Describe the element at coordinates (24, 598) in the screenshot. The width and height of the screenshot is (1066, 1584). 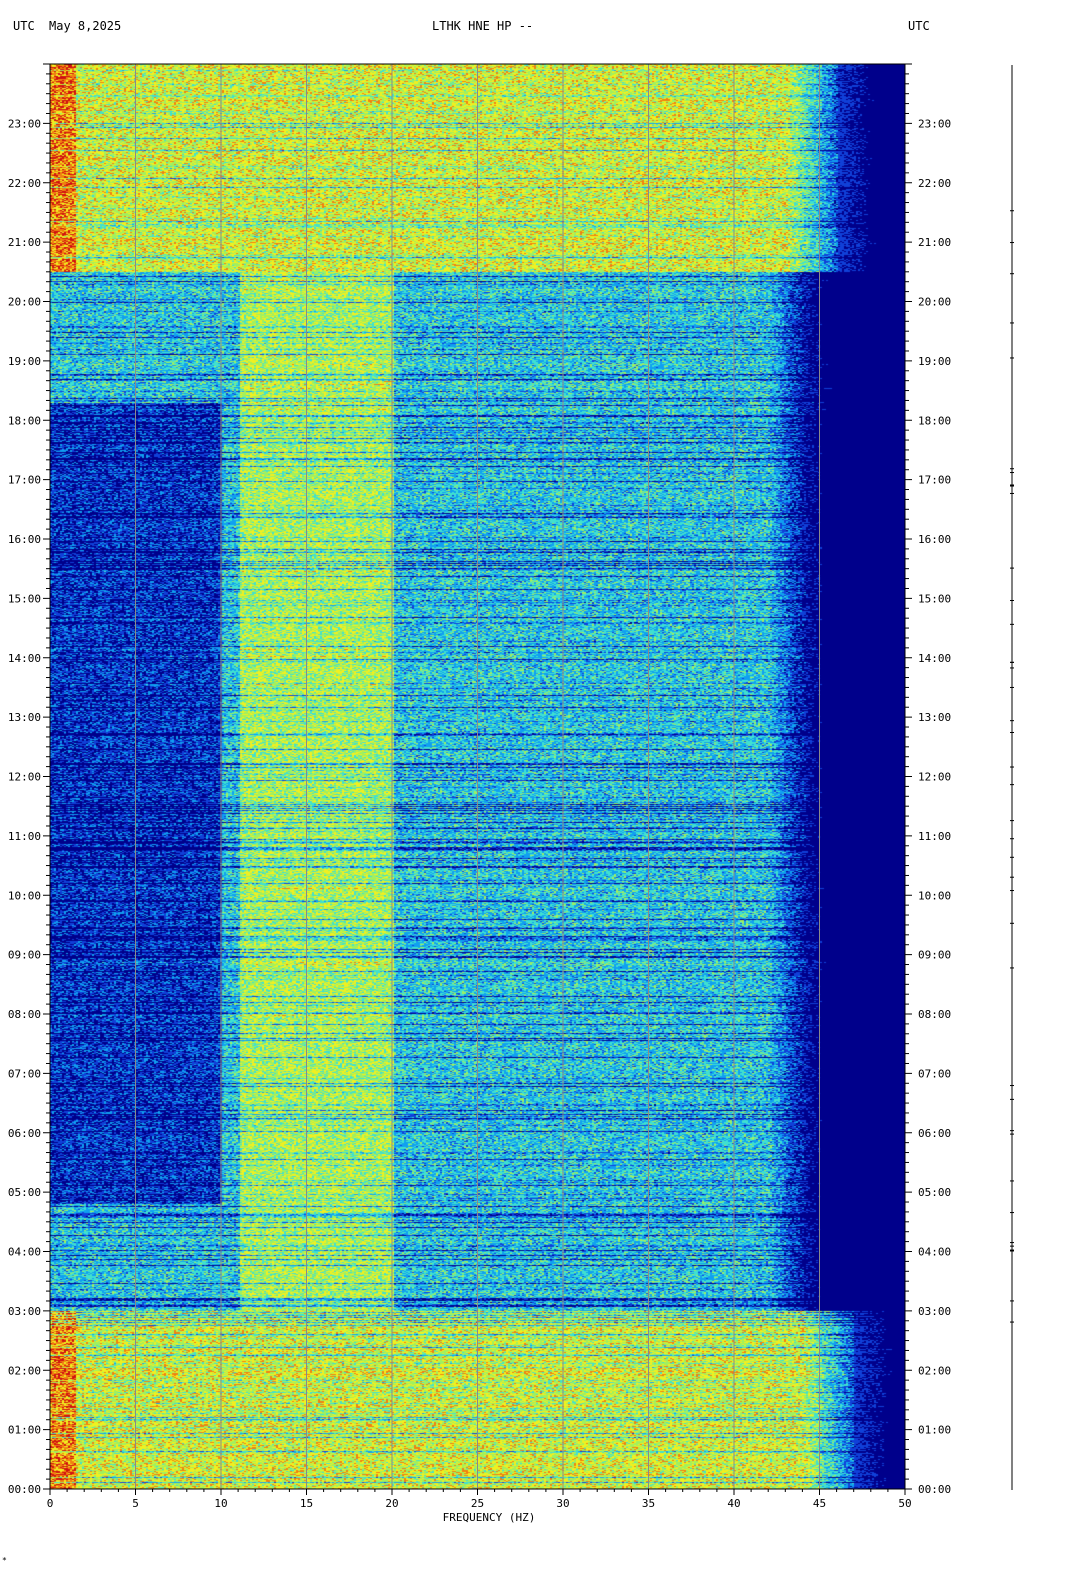
I see `y-tick-label-left: 15:00` at that location.